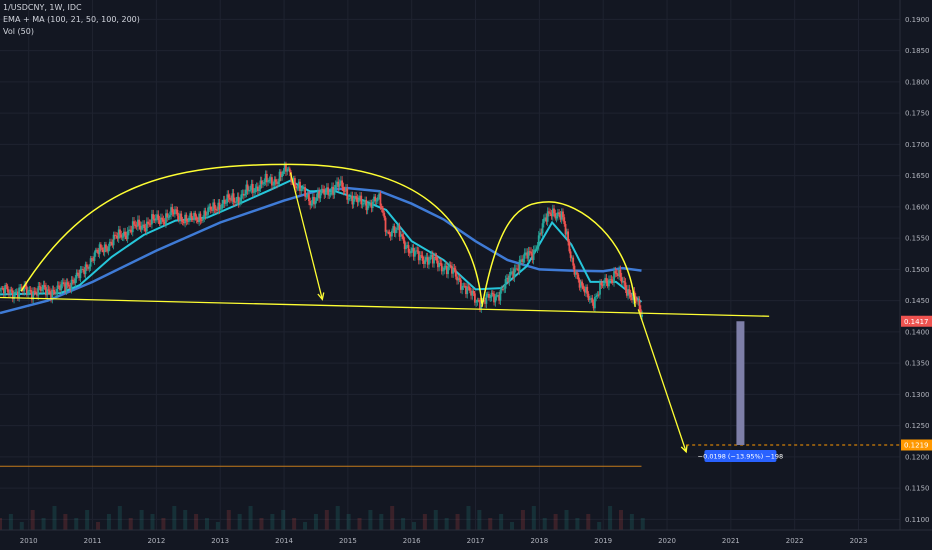  Describe the element at coordinates (916, 445) in the screenshot. I see `target-price-tag-box` at that location.